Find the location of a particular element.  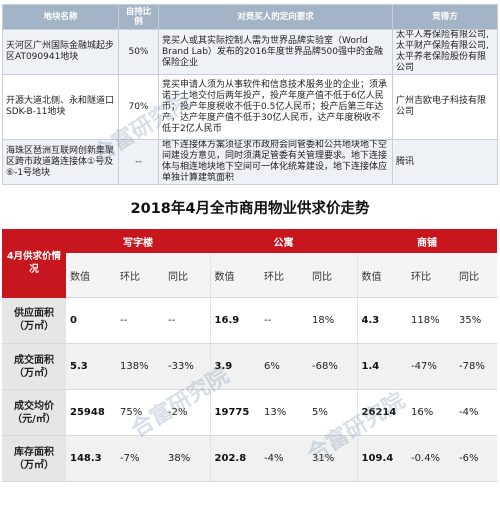

cell-value: 19775 is located at coordinates (235, 412).